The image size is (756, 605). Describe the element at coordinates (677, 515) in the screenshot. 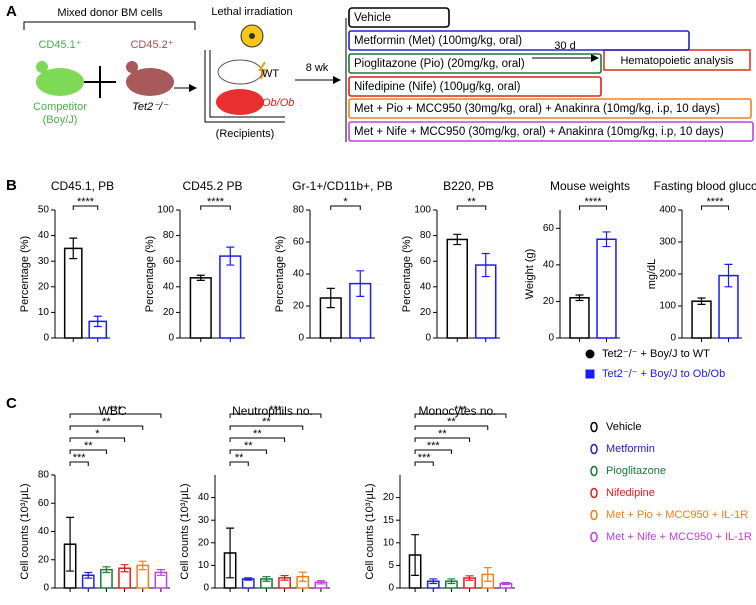

I see `legend-label: Met + Pio + MCC950 + IL-1R` at that location.